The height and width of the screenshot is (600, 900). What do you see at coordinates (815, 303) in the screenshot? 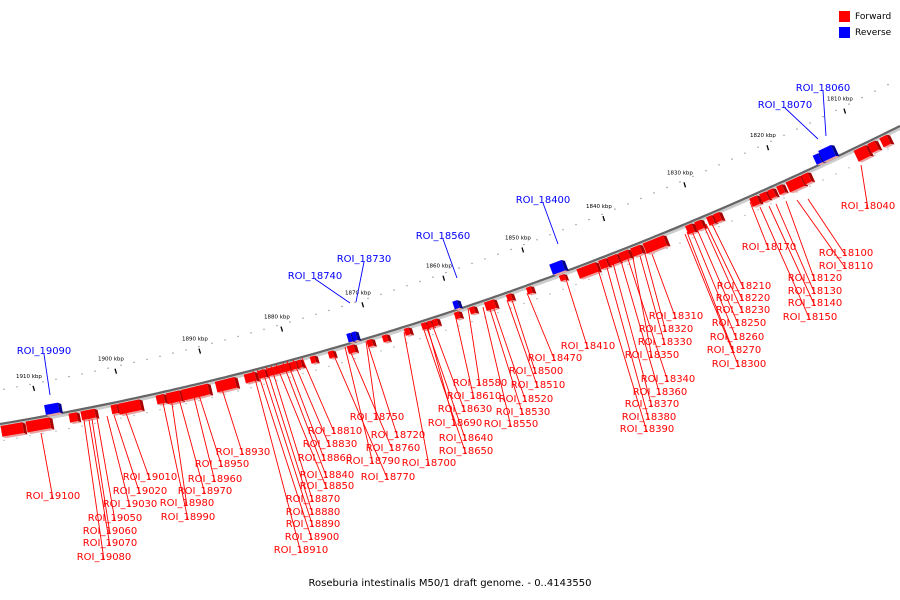
I see `forward-gene-label: ROI_18140` at bounding box center [815, 303].